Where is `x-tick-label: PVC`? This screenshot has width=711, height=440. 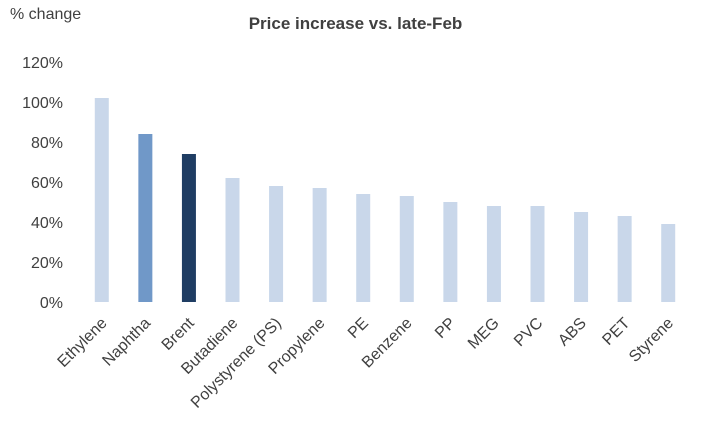 x-tick-label: PVC is located at coordinates (528, 332).